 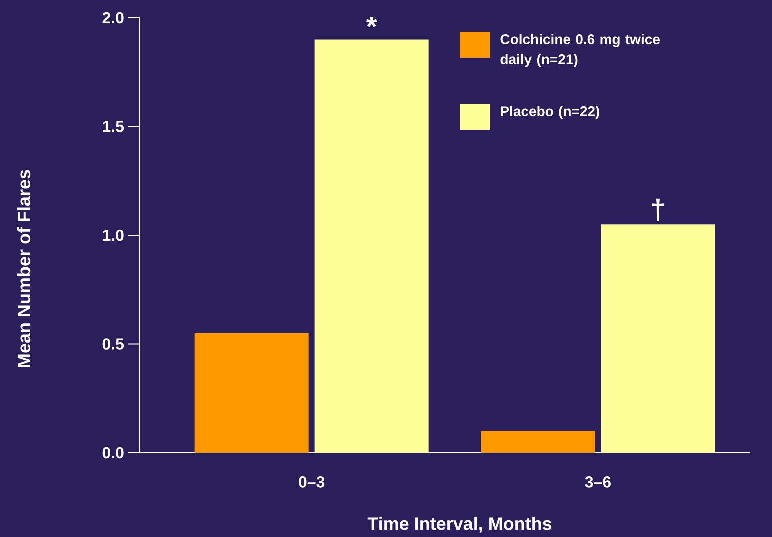 What do you see at coordinates (113, 236) in the screenshot?
I see `y-tick-label: 1.0` at bounding box center [113, 236].